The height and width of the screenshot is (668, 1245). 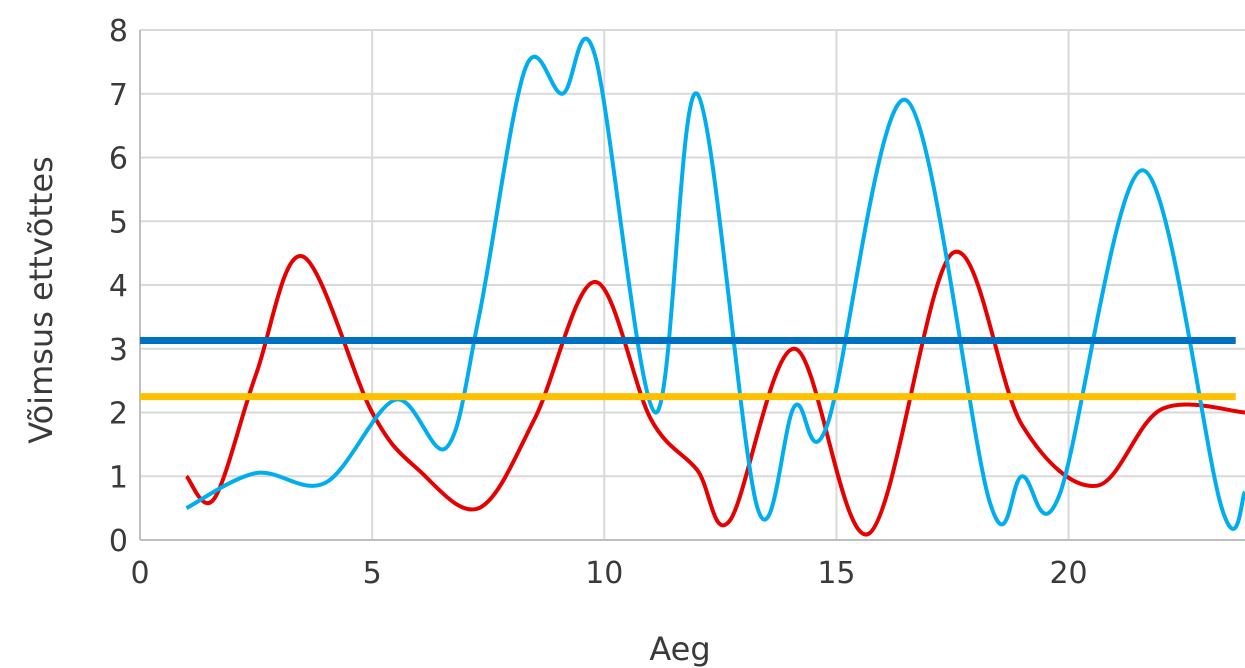 I want to click on x-axis-title: Aeg, so click(x=679, y=649).